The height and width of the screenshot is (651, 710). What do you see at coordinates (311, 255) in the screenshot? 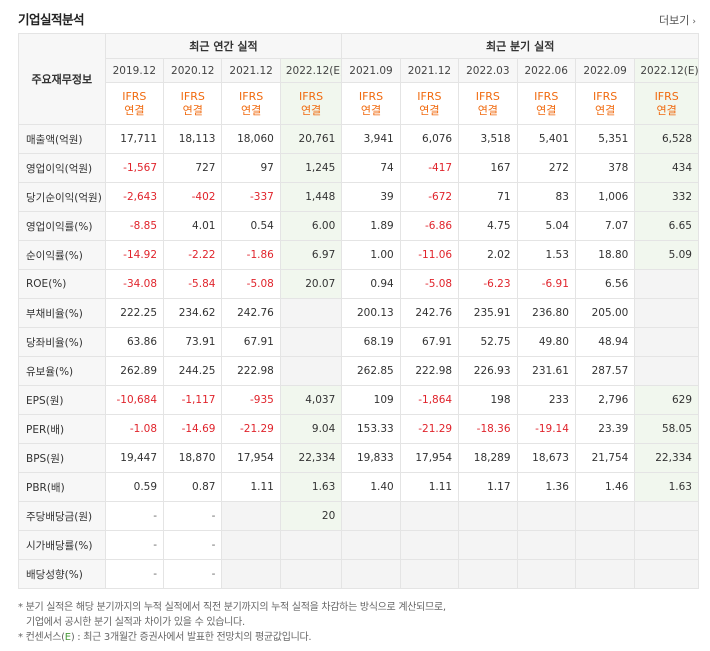
I see `table-cell: 6.97` at bounding box center [311, 255].